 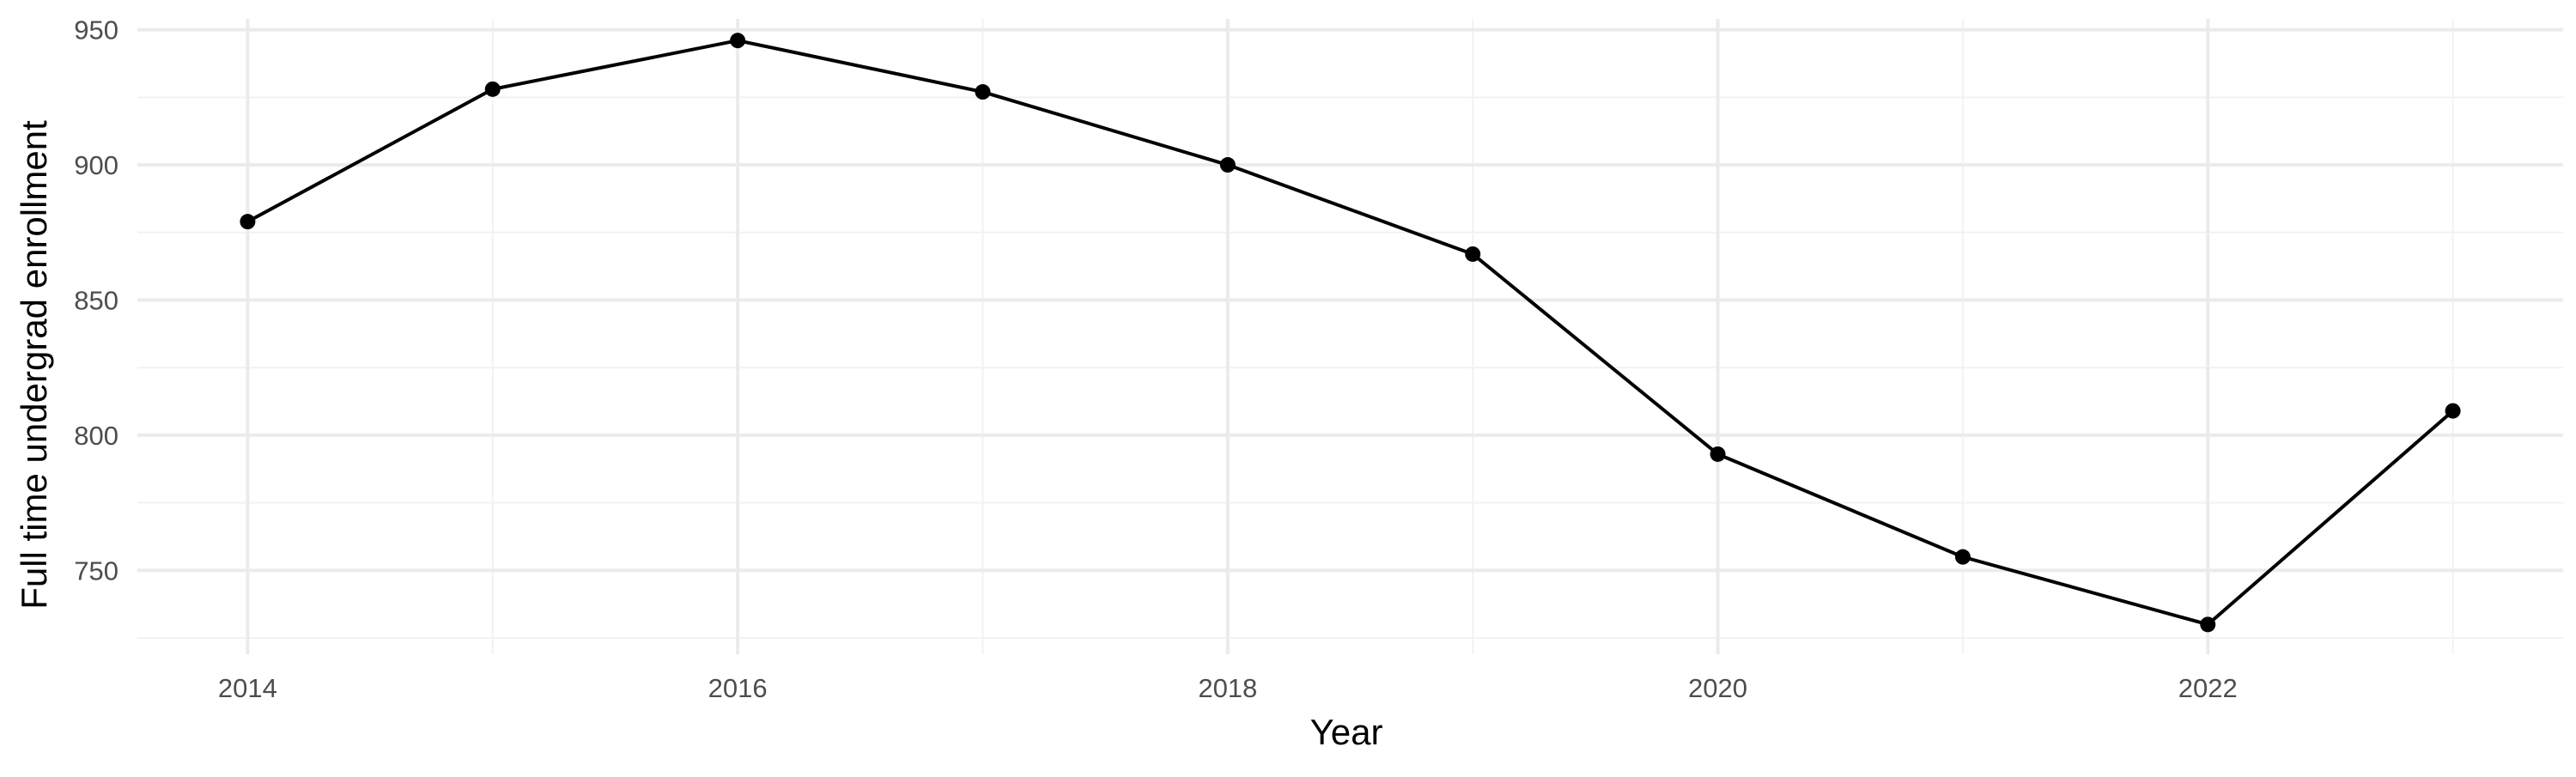 I want to click on y-tick-label: 900, so click(x=96, y=165).